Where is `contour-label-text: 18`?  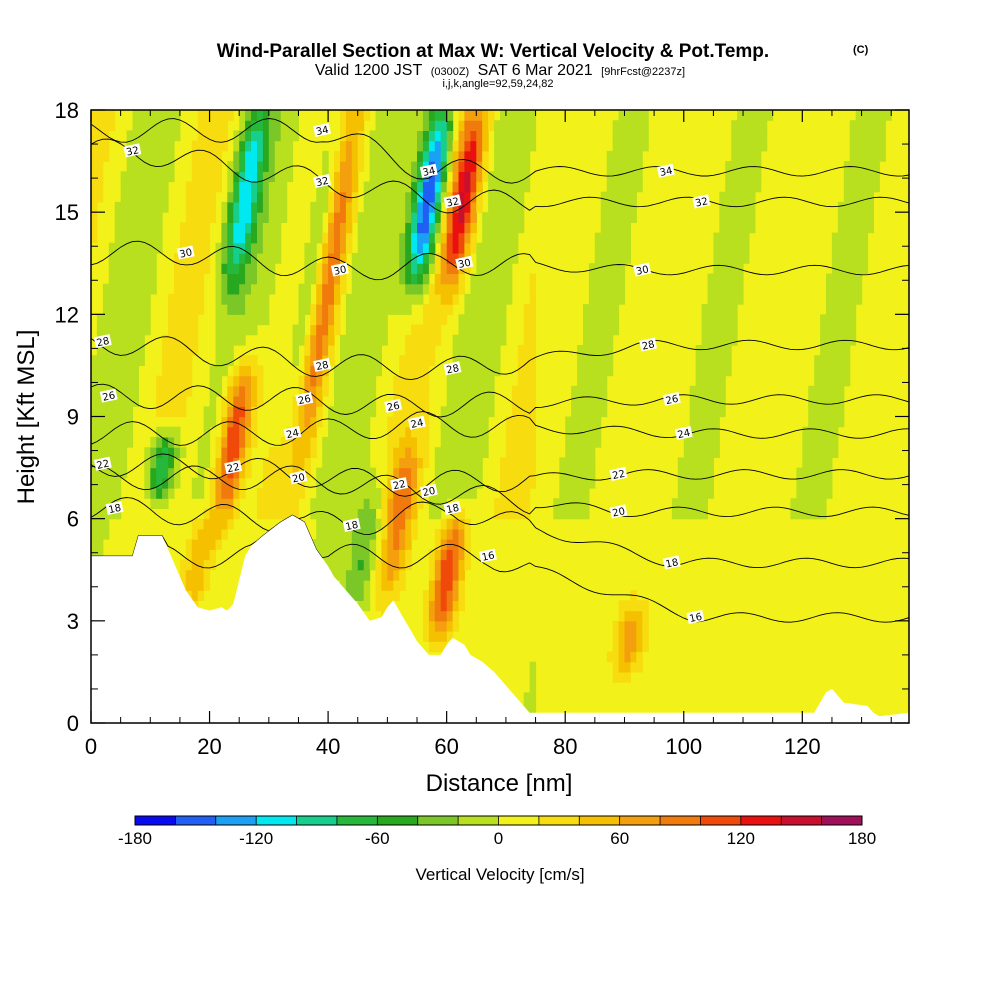
contour-label-text: 18 is located at coordinates (352, 526).